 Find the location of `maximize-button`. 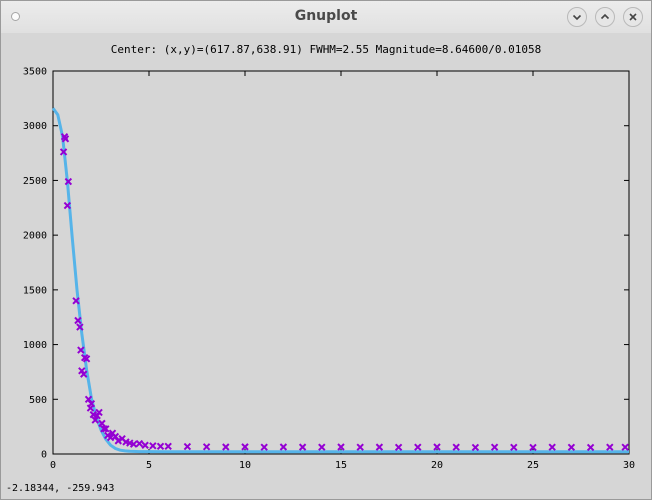

maximize-button is located at coordinates (605, 17).